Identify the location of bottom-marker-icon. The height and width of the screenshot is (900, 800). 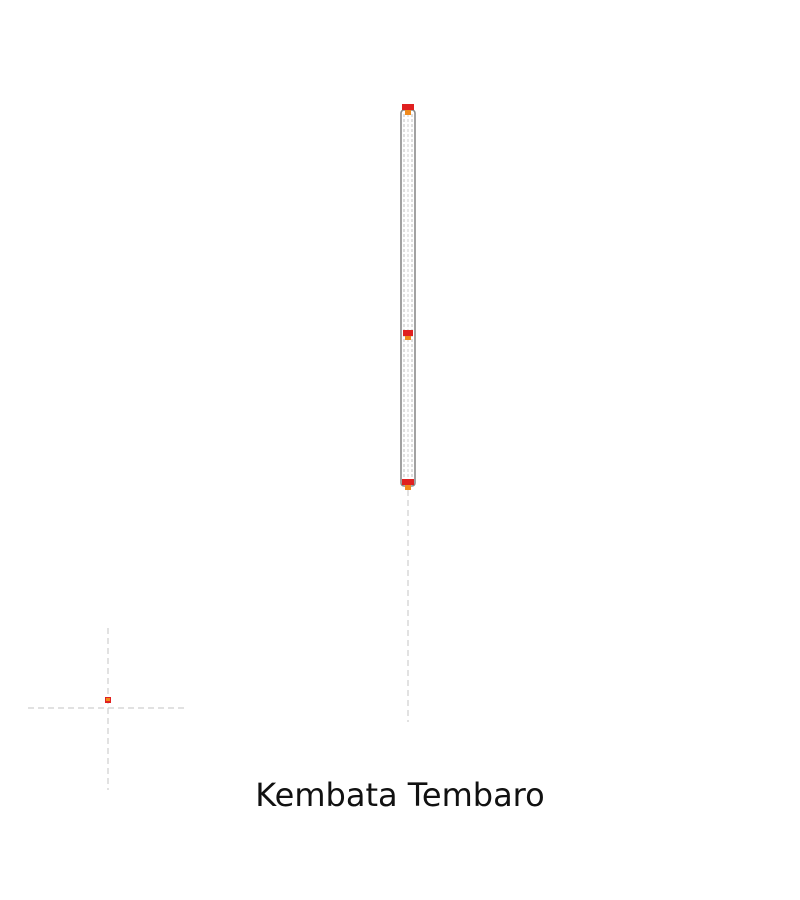
(408, 484).